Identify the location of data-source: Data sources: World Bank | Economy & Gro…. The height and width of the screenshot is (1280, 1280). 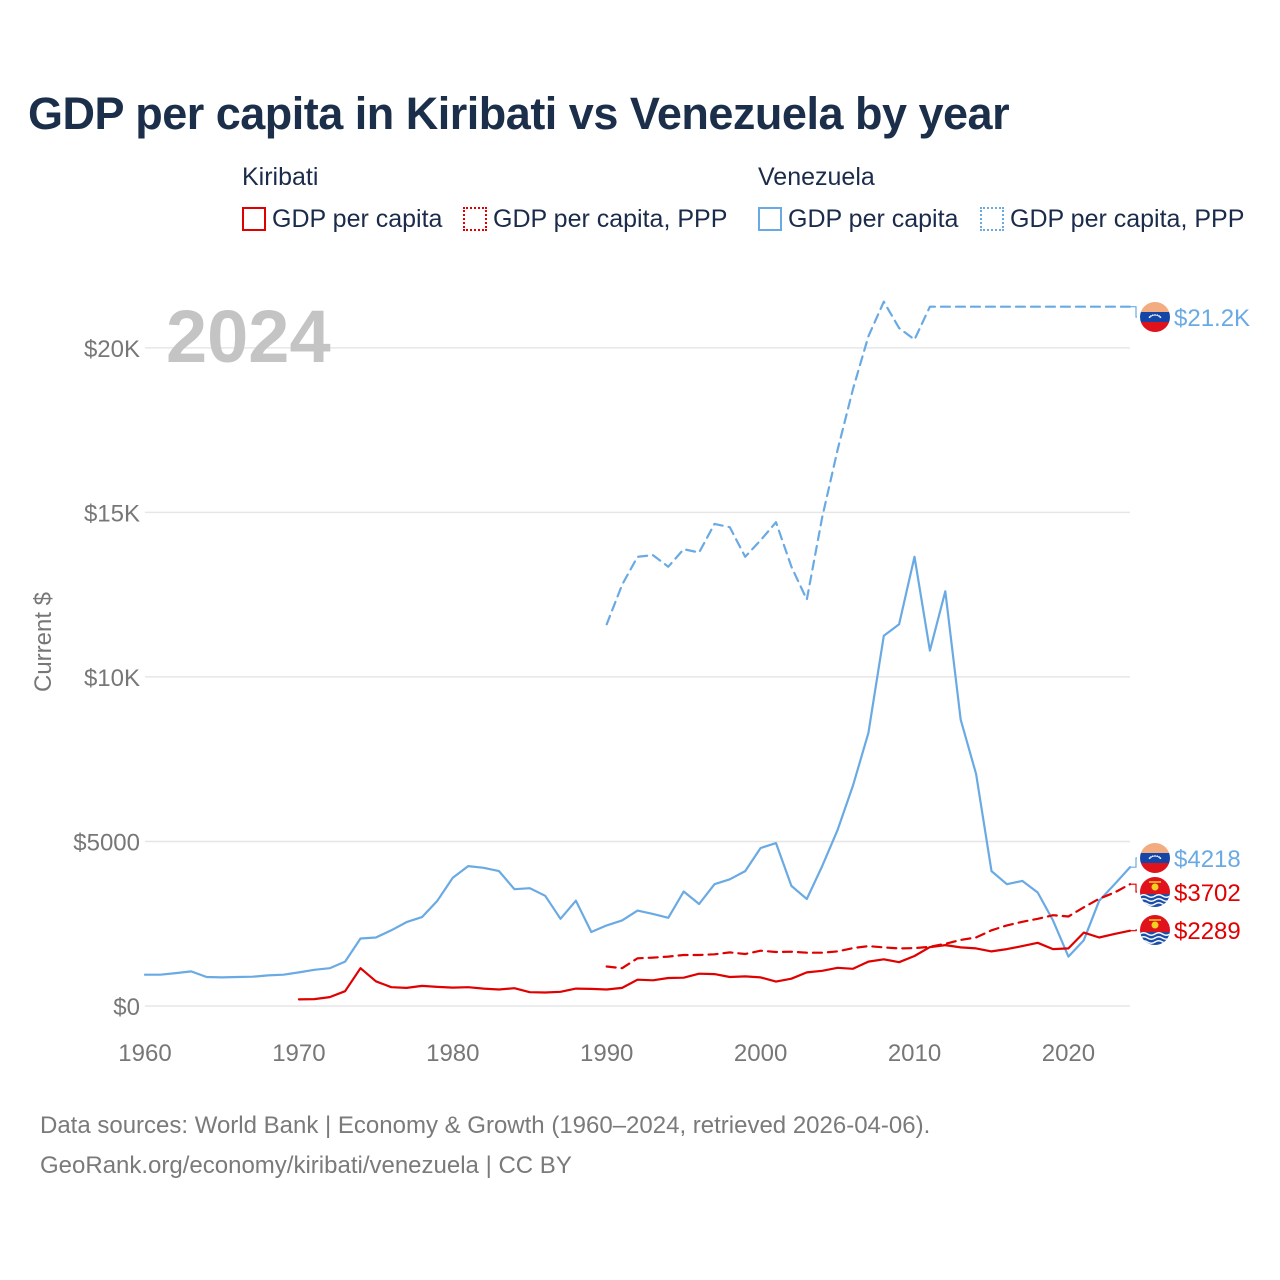
(485, 1146).